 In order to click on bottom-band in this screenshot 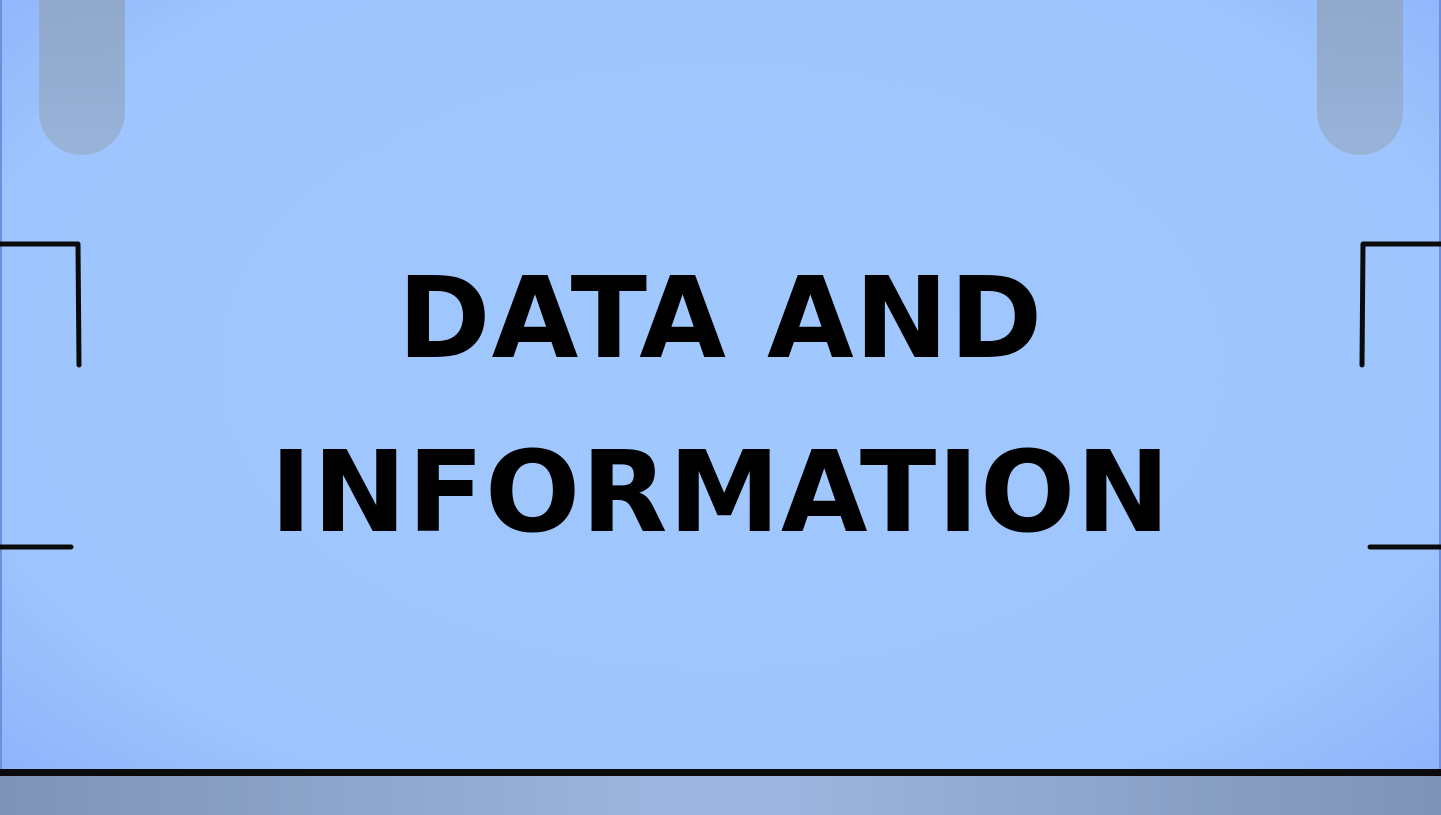, I will do `click(720, 795)`.